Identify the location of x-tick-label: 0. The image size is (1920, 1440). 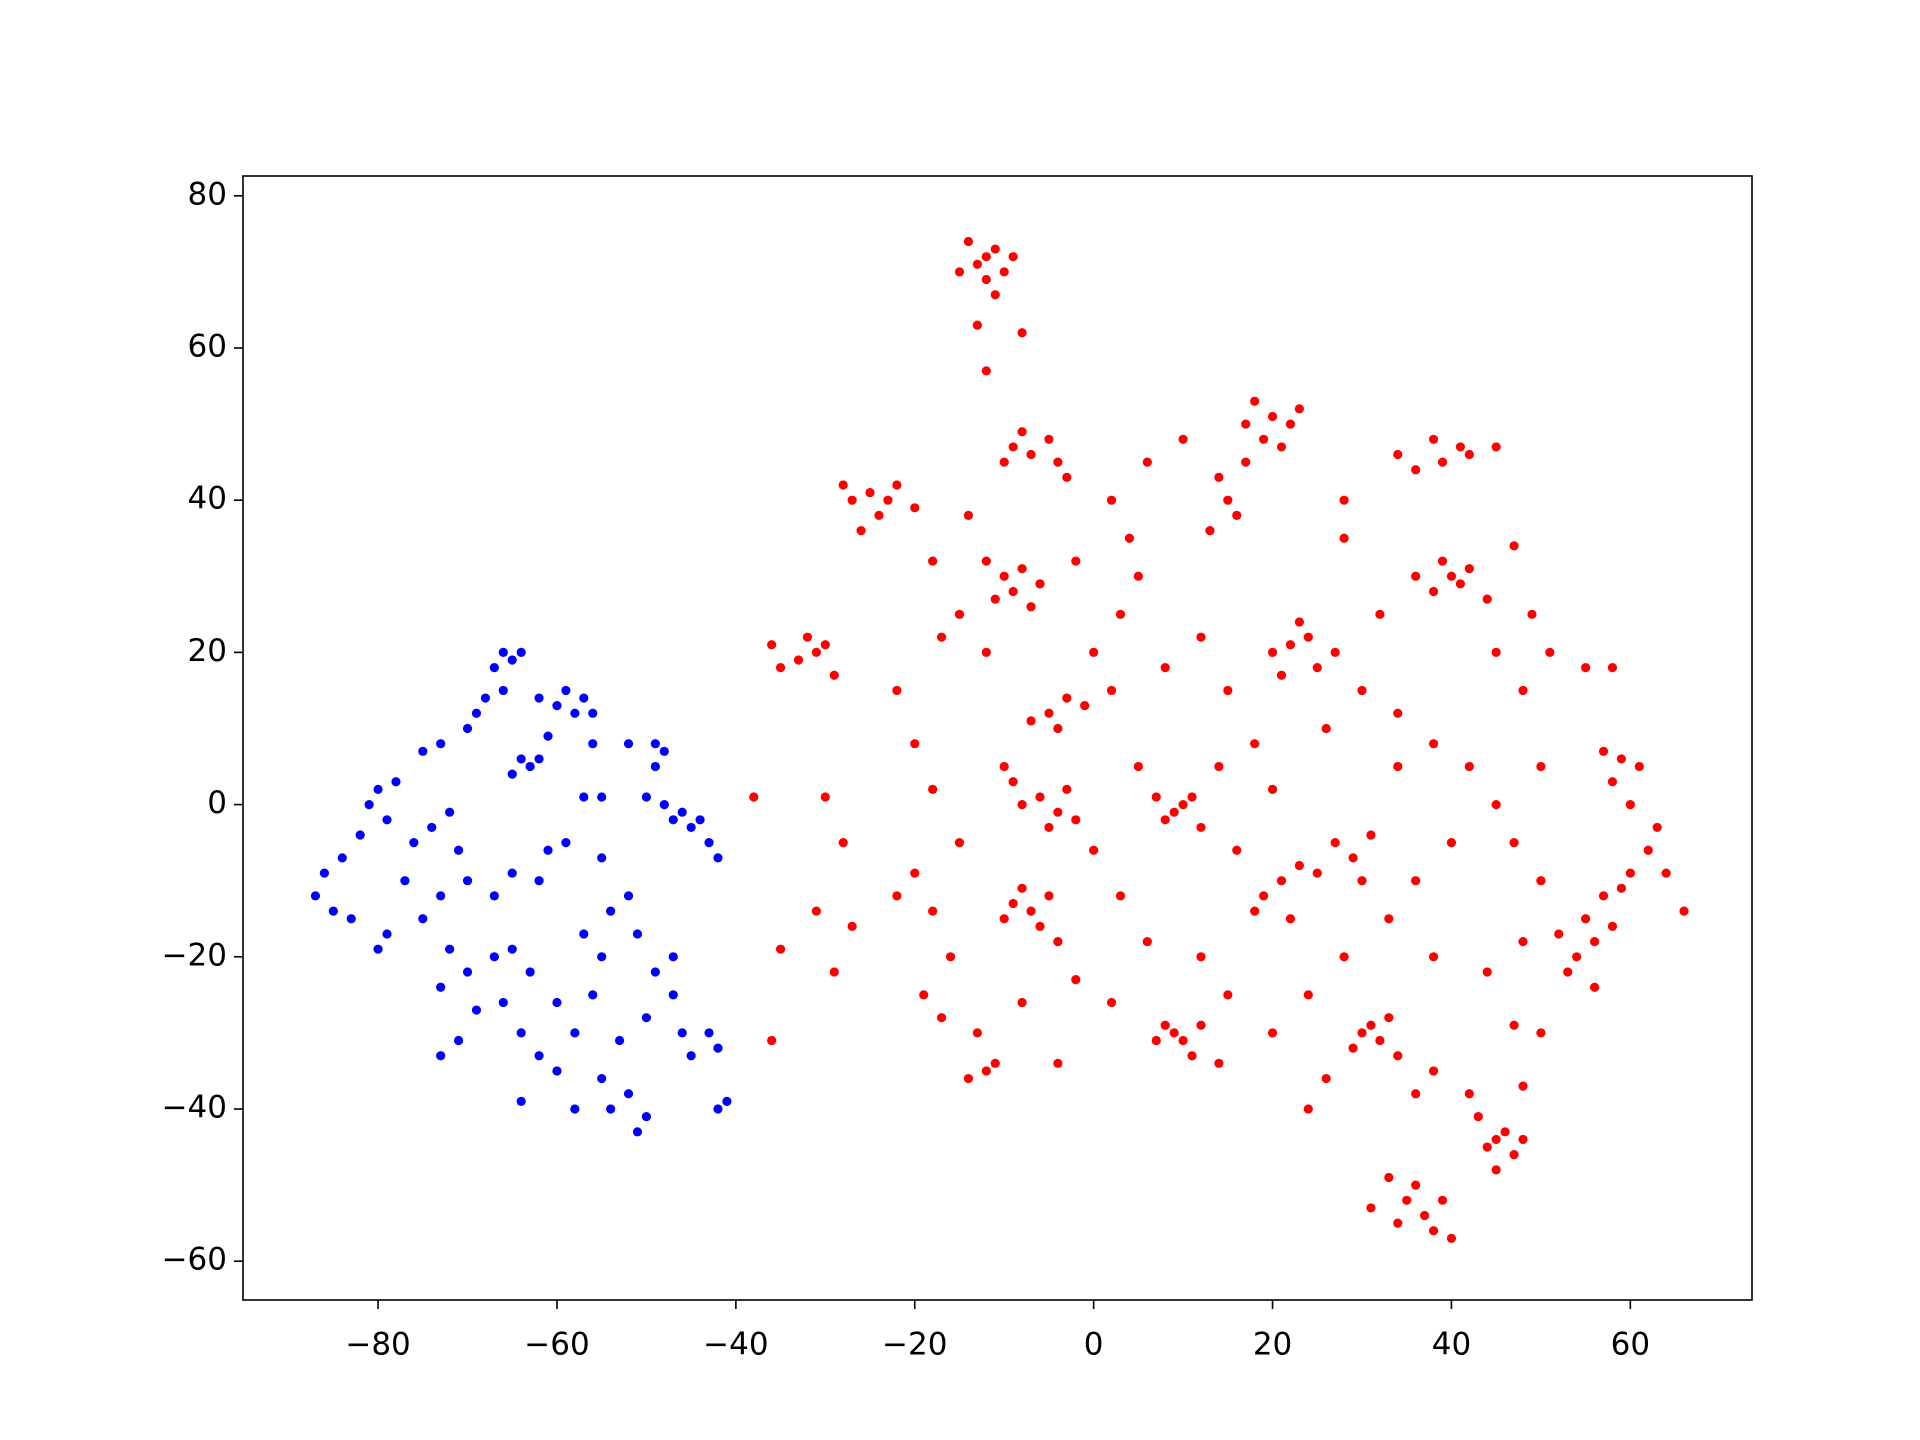
(1094, 1345).